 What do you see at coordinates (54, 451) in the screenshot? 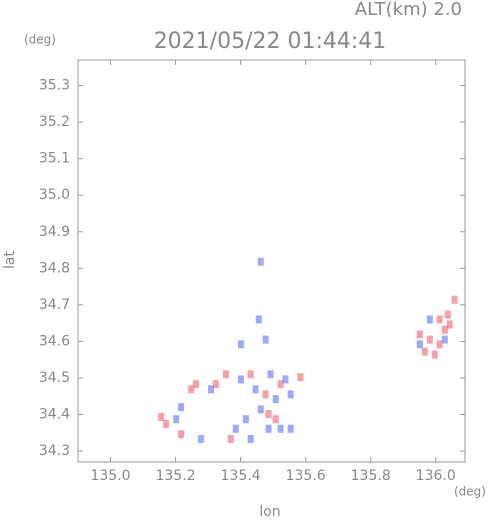
I see `y-tick-label: 34.3` at bounding box center [54, 451].